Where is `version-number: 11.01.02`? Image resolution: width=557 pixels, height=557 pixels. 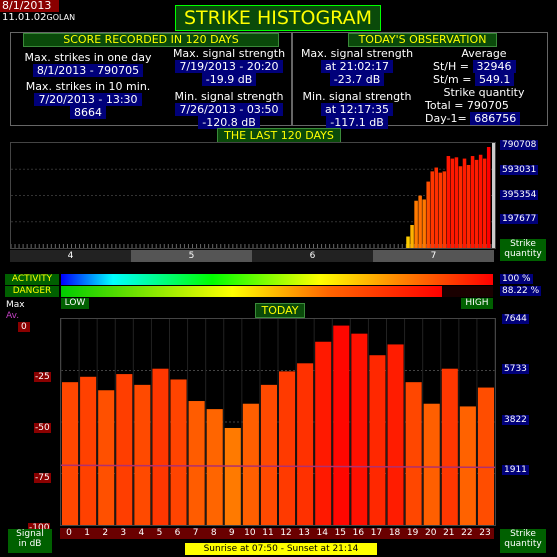
version-number: 11.01.02 is located at coordinates (24, 17).